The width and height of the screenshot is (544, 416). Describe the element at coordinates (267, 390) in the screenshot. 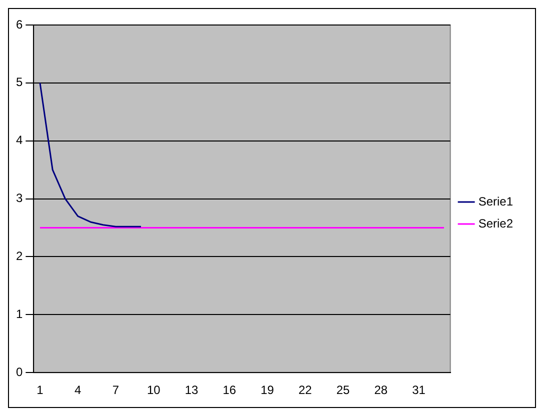

I see `x-tick-label: 19` at that location.